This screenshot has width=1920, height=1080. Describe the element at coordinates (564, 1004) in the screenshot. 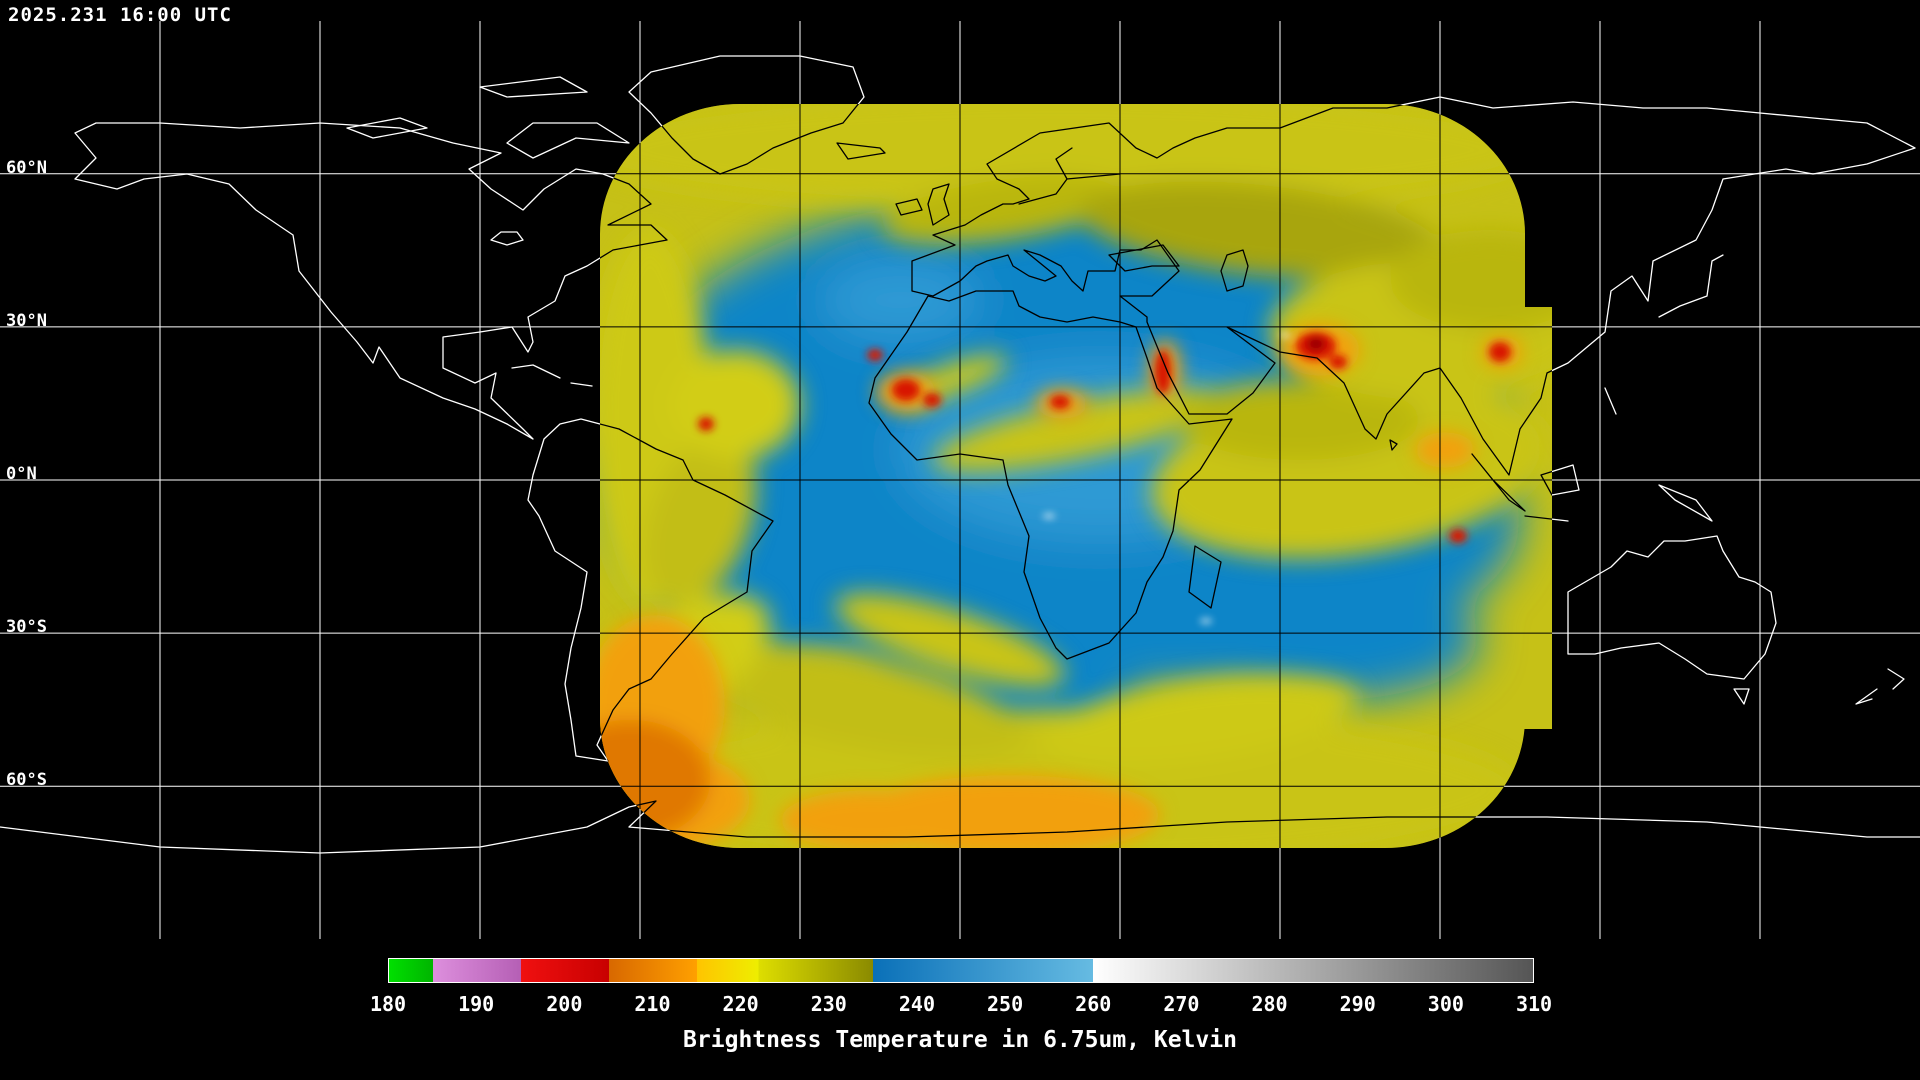

I see `colorbar-tick: 200` at that location.